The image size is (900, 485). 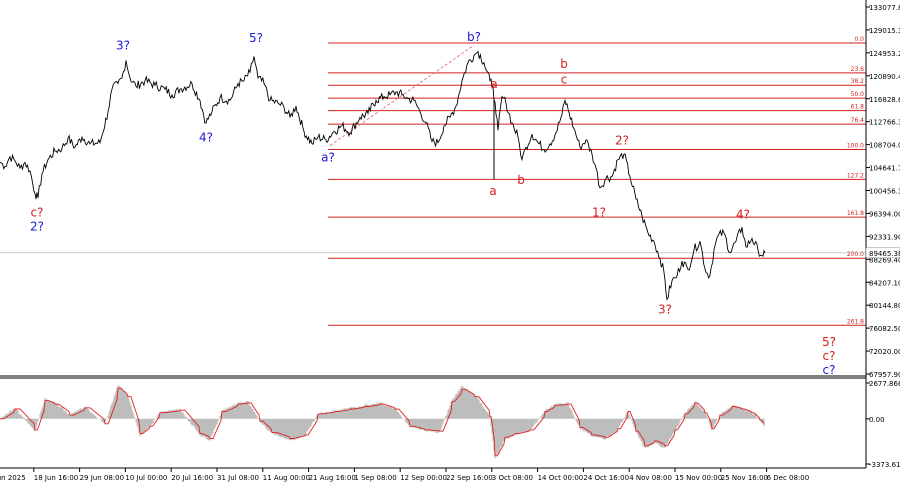 What do you see at coordinates (855, 213) in the screenshot?
I see `fib-level-label: 161.8` at bounding box center [855, 213].